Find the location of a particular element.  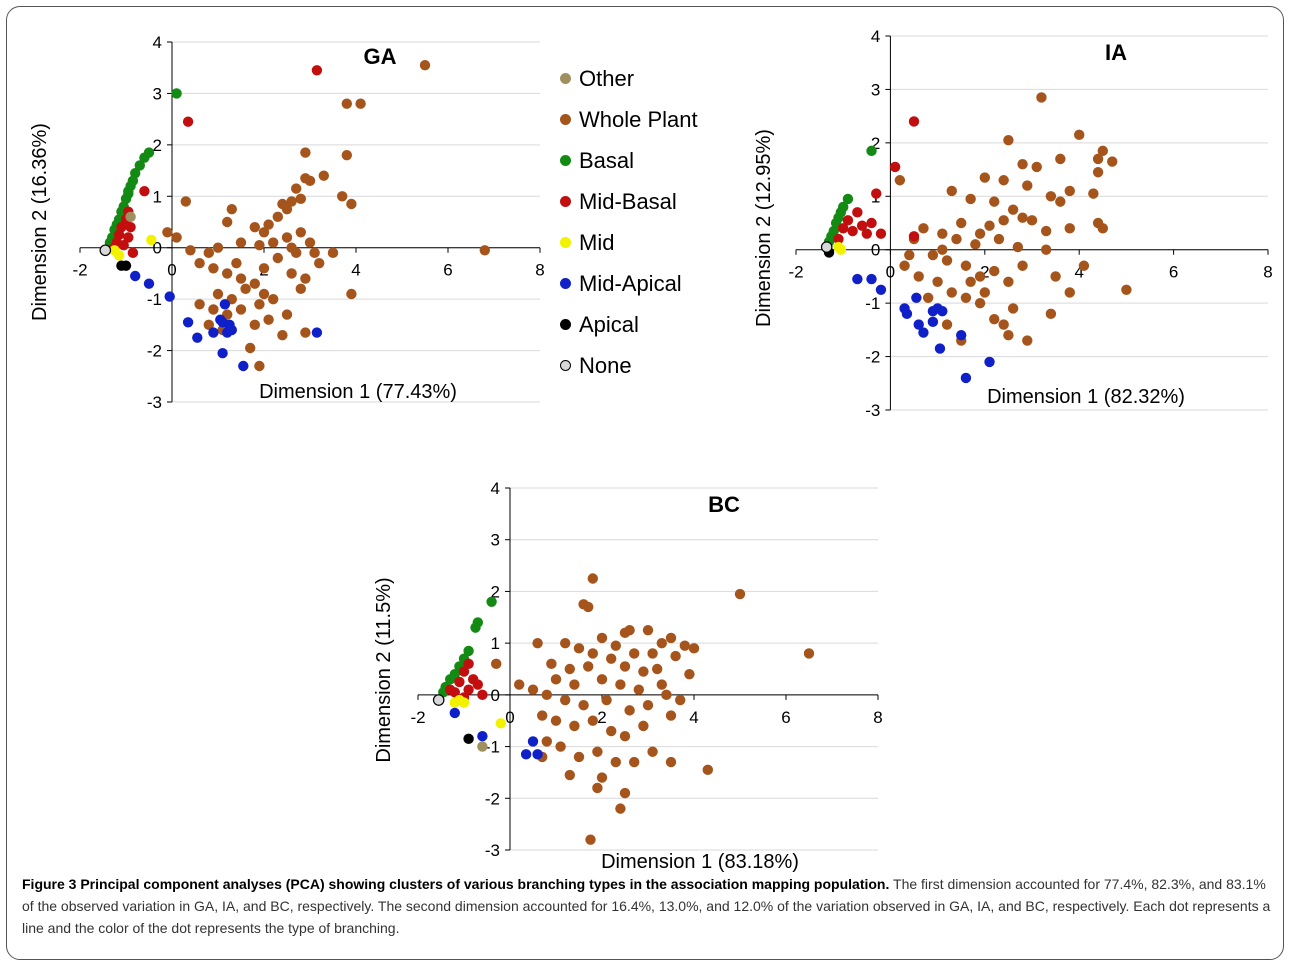

y-axis-label: Dimension 2 (16.36%) is located at coordinates (40, 222).